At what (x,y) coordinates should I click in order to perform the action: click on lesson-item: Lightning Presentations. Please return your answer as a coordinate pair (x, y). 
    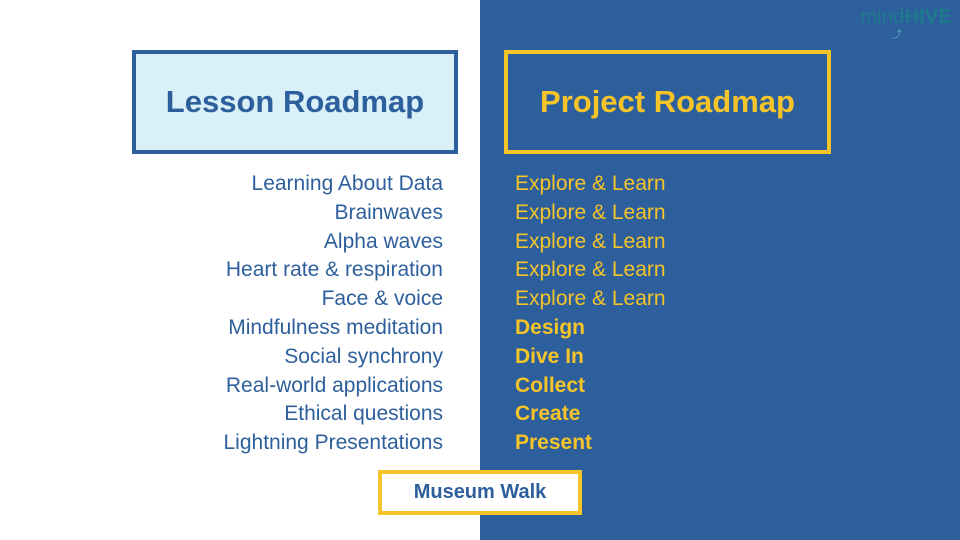
    Looking at the image, I should click on (333, 443).